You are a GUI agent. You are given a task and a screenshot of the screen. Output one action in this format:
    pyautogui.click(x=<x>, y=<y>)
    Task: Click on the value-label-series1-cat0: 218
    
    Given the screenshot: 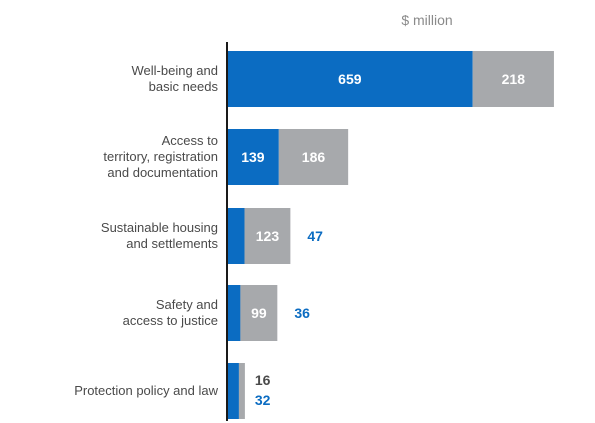 What is the action you would take?
    pyautogui.click(x=514, y=79)
    